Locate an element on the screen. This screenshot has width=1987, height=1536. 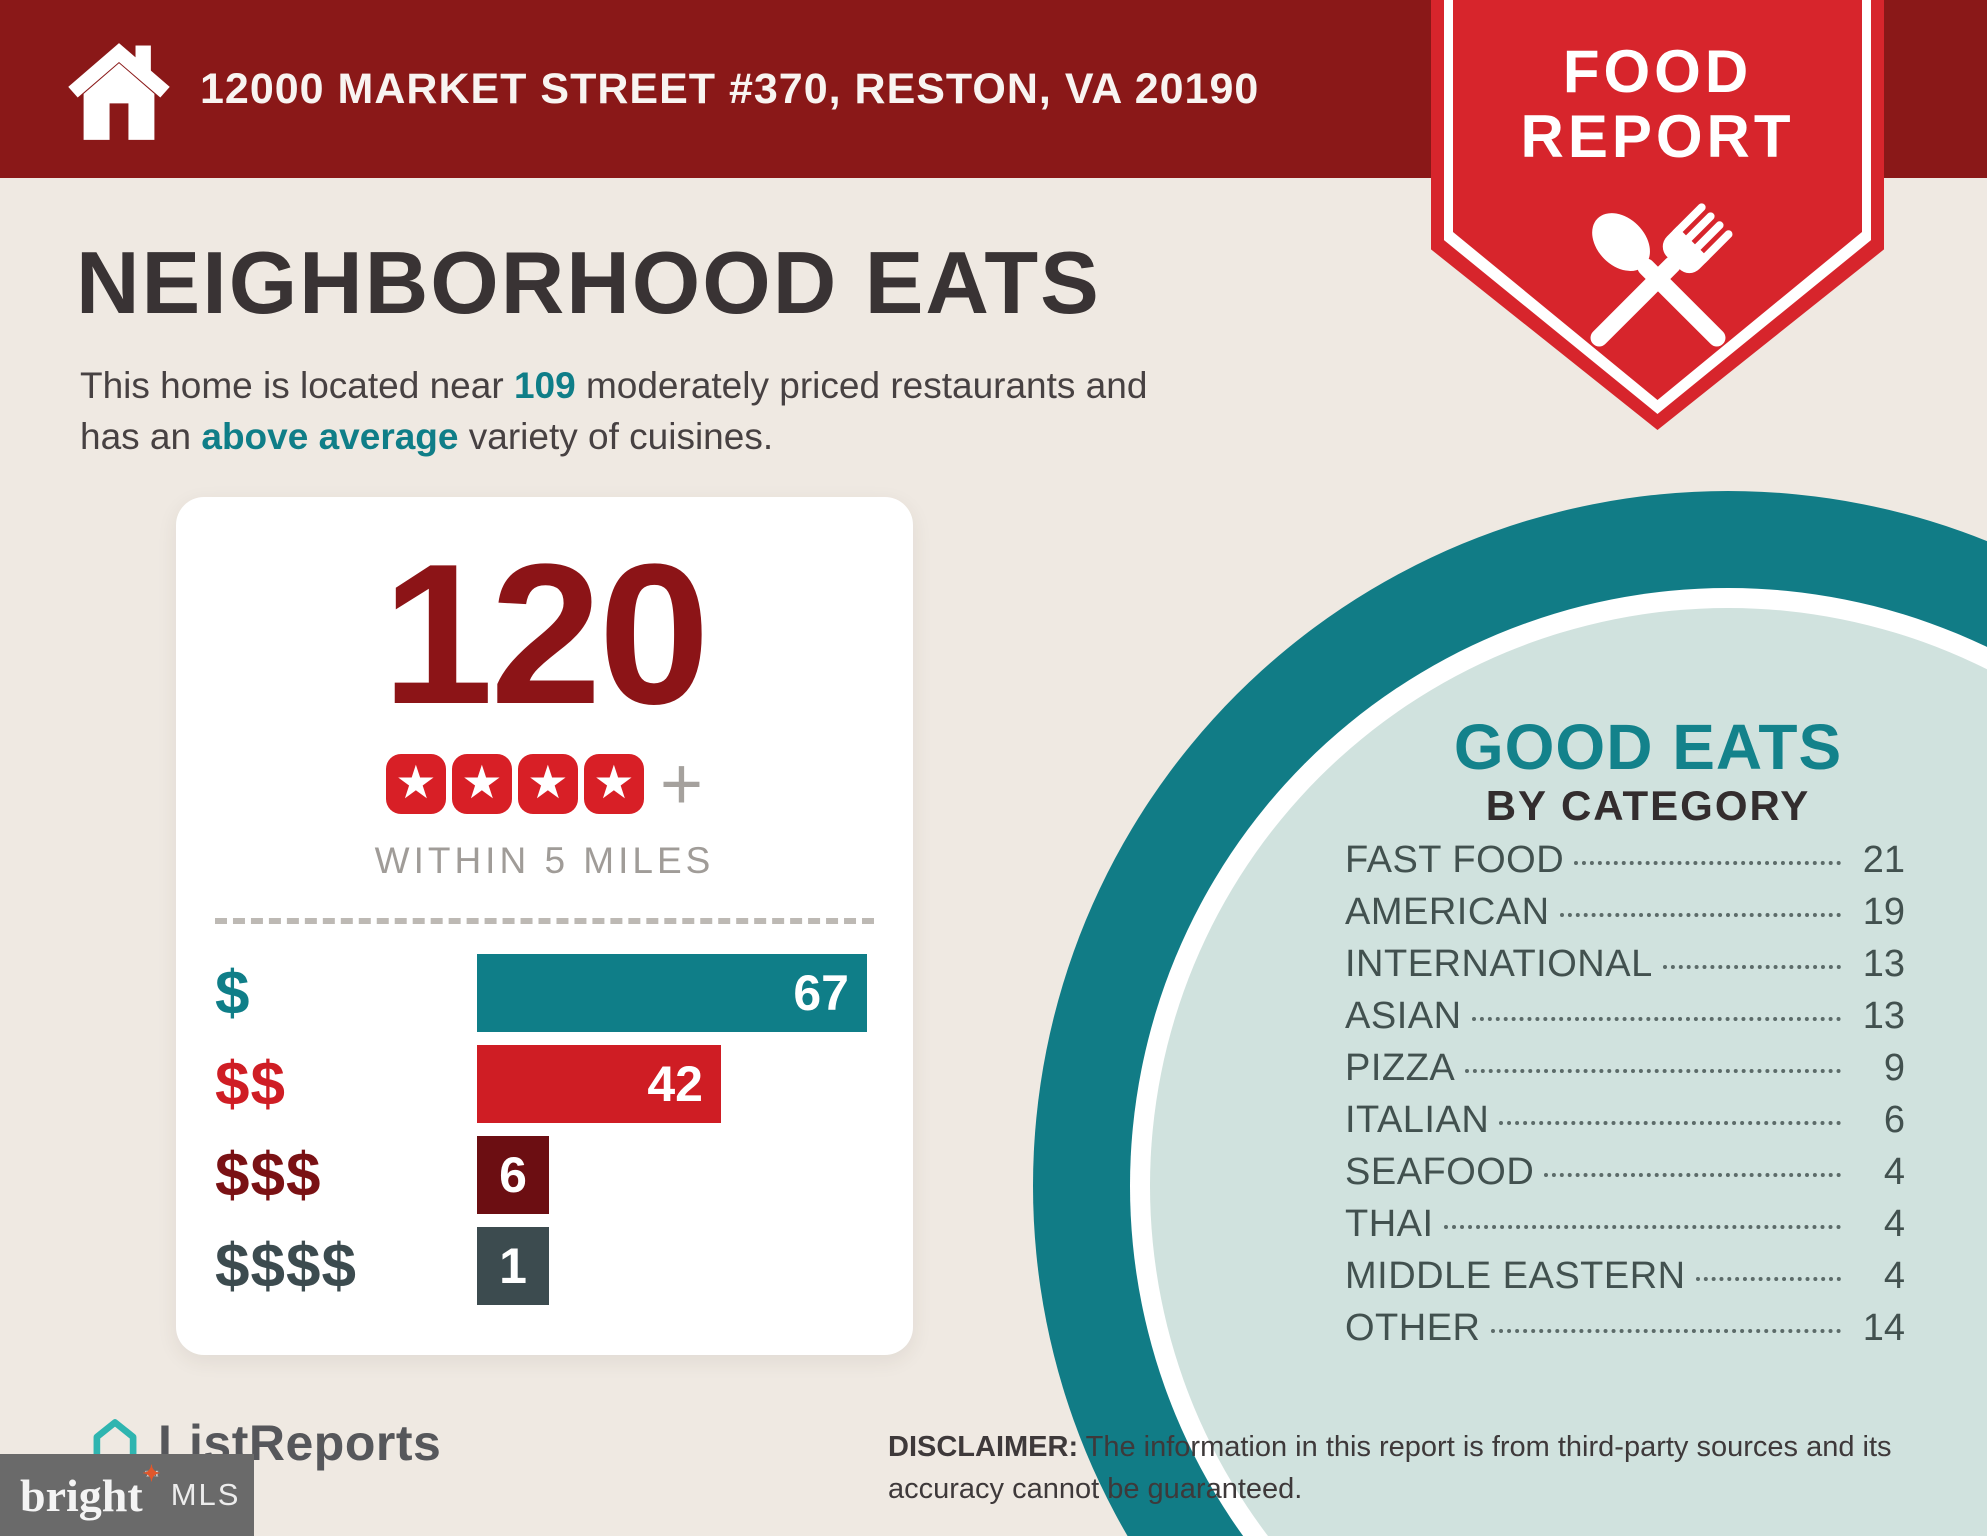
mls-wordmark: MLS is located at coordinates (205, 1494).